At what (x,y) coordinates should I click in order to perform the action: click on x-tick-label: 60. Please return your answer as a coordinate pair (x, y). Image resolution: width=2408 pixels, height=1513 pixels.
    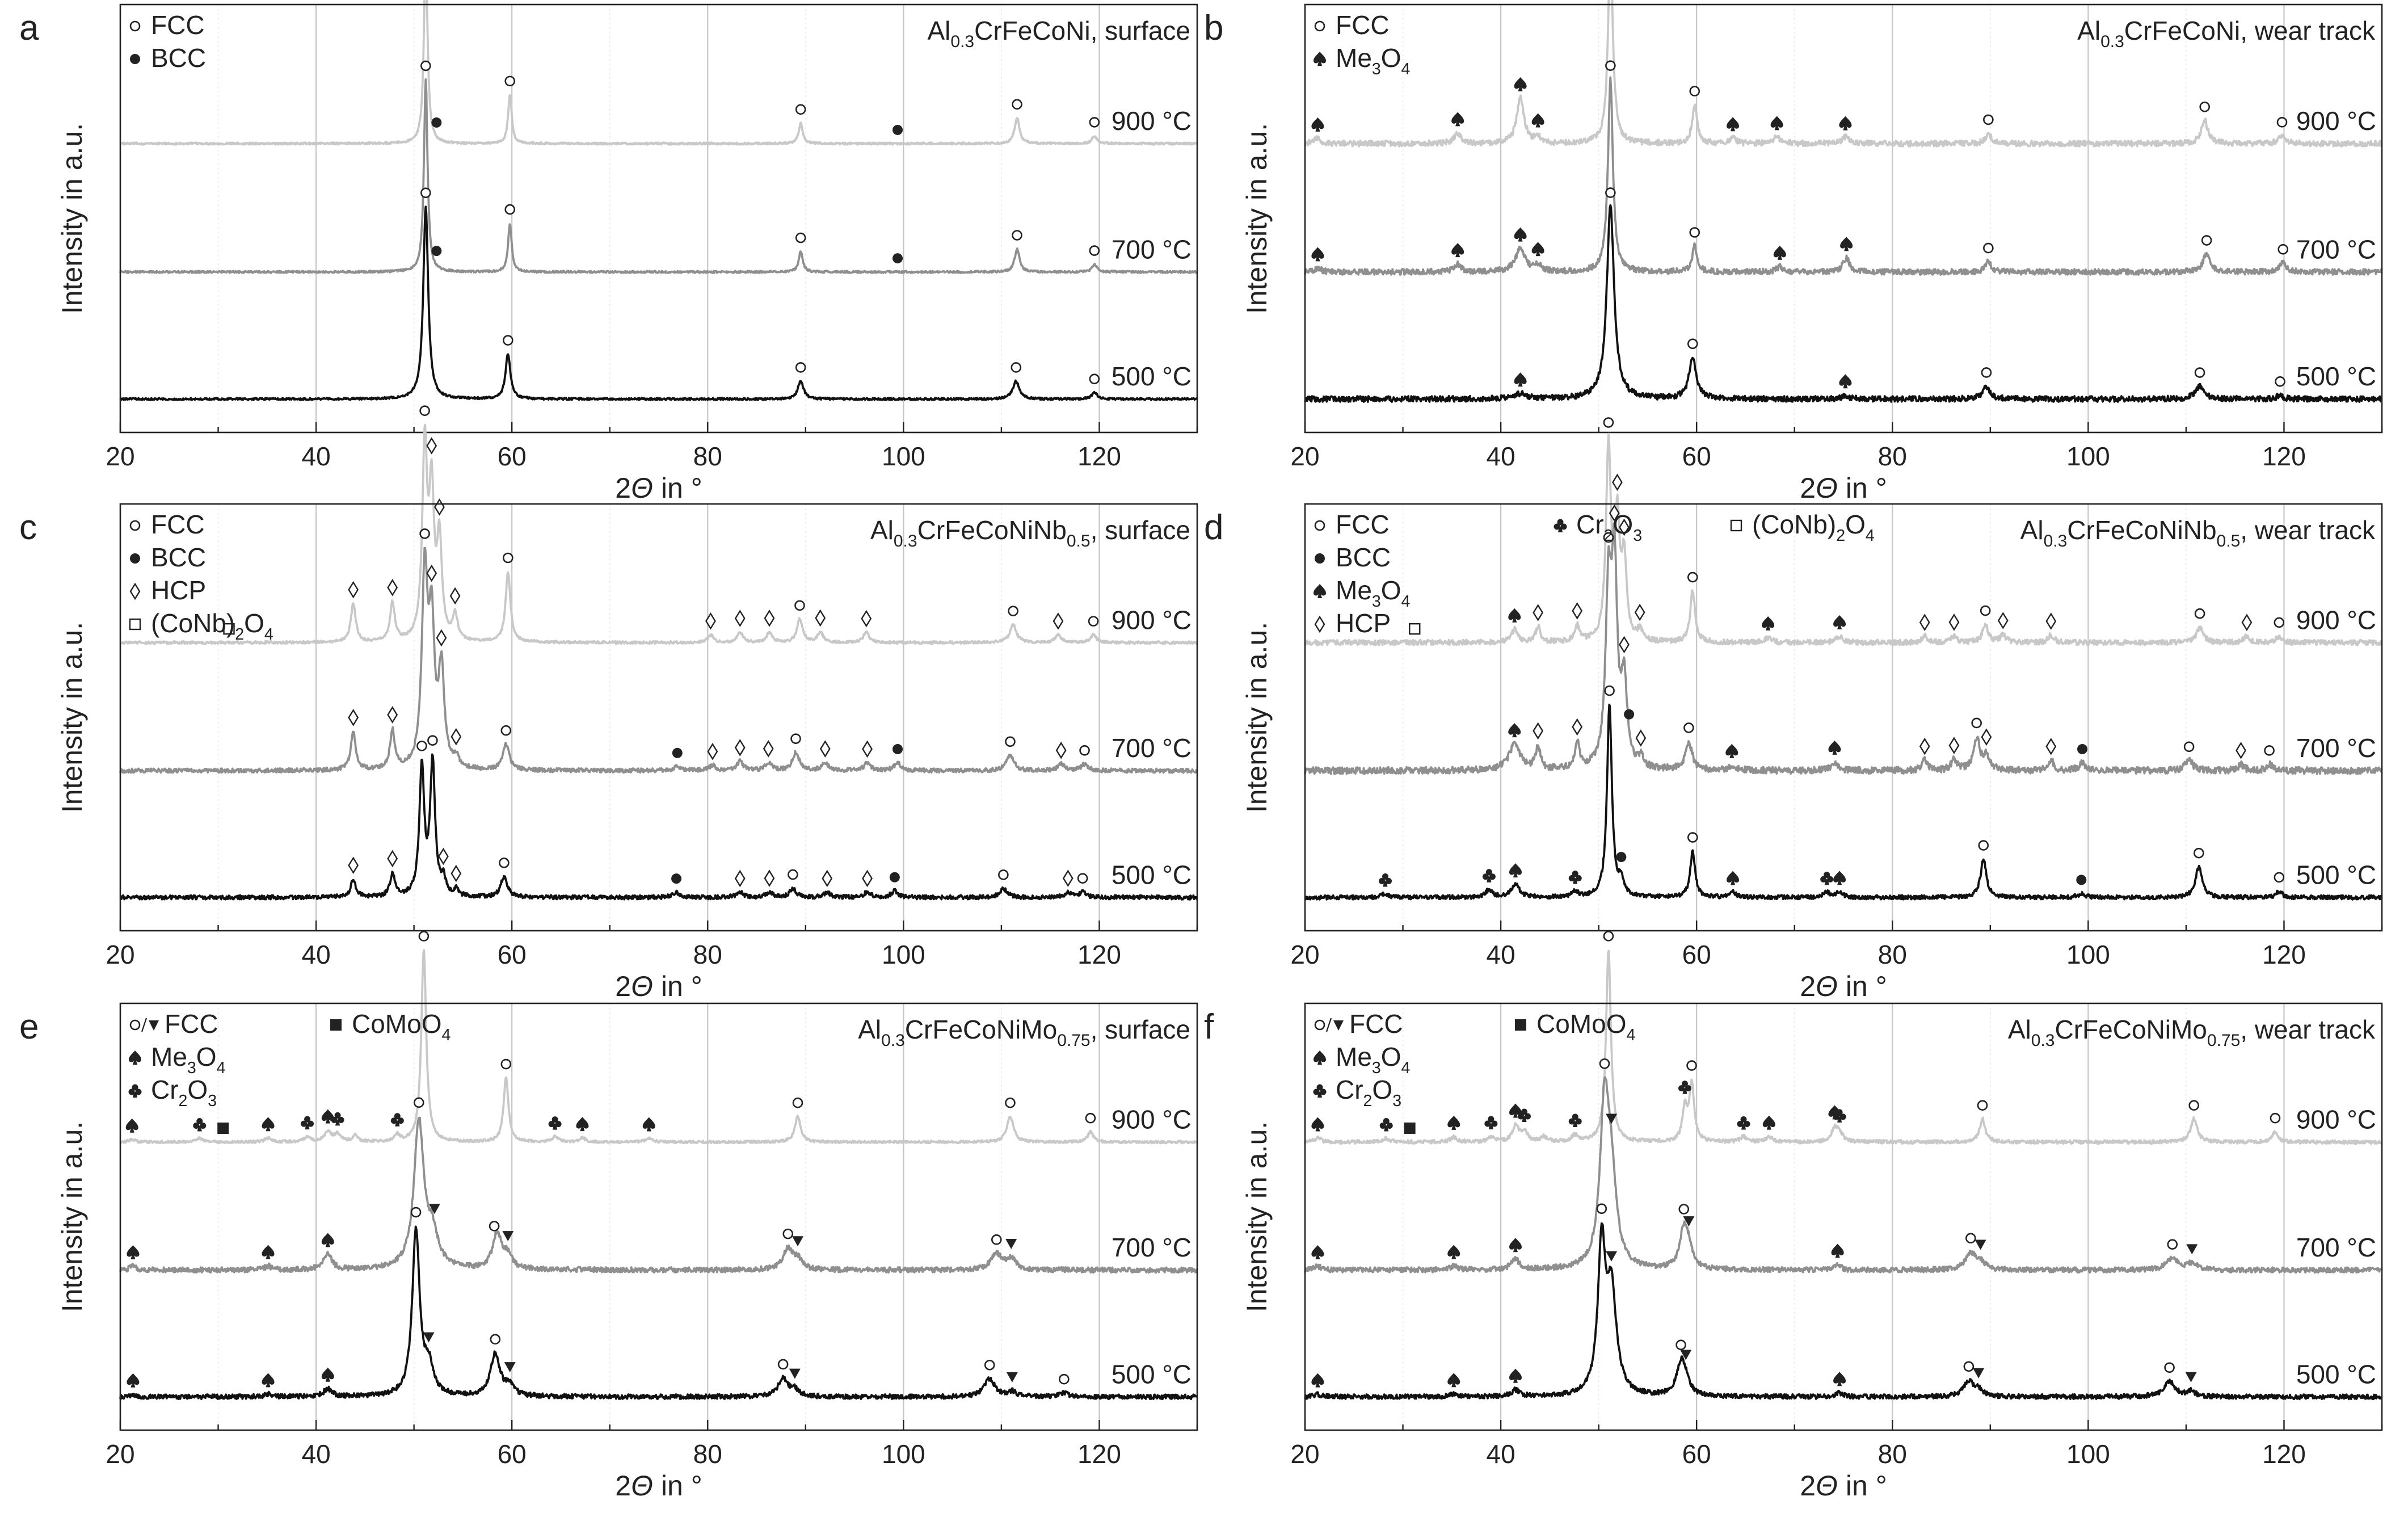
    Looking at the image, I should click on (512, 1454).